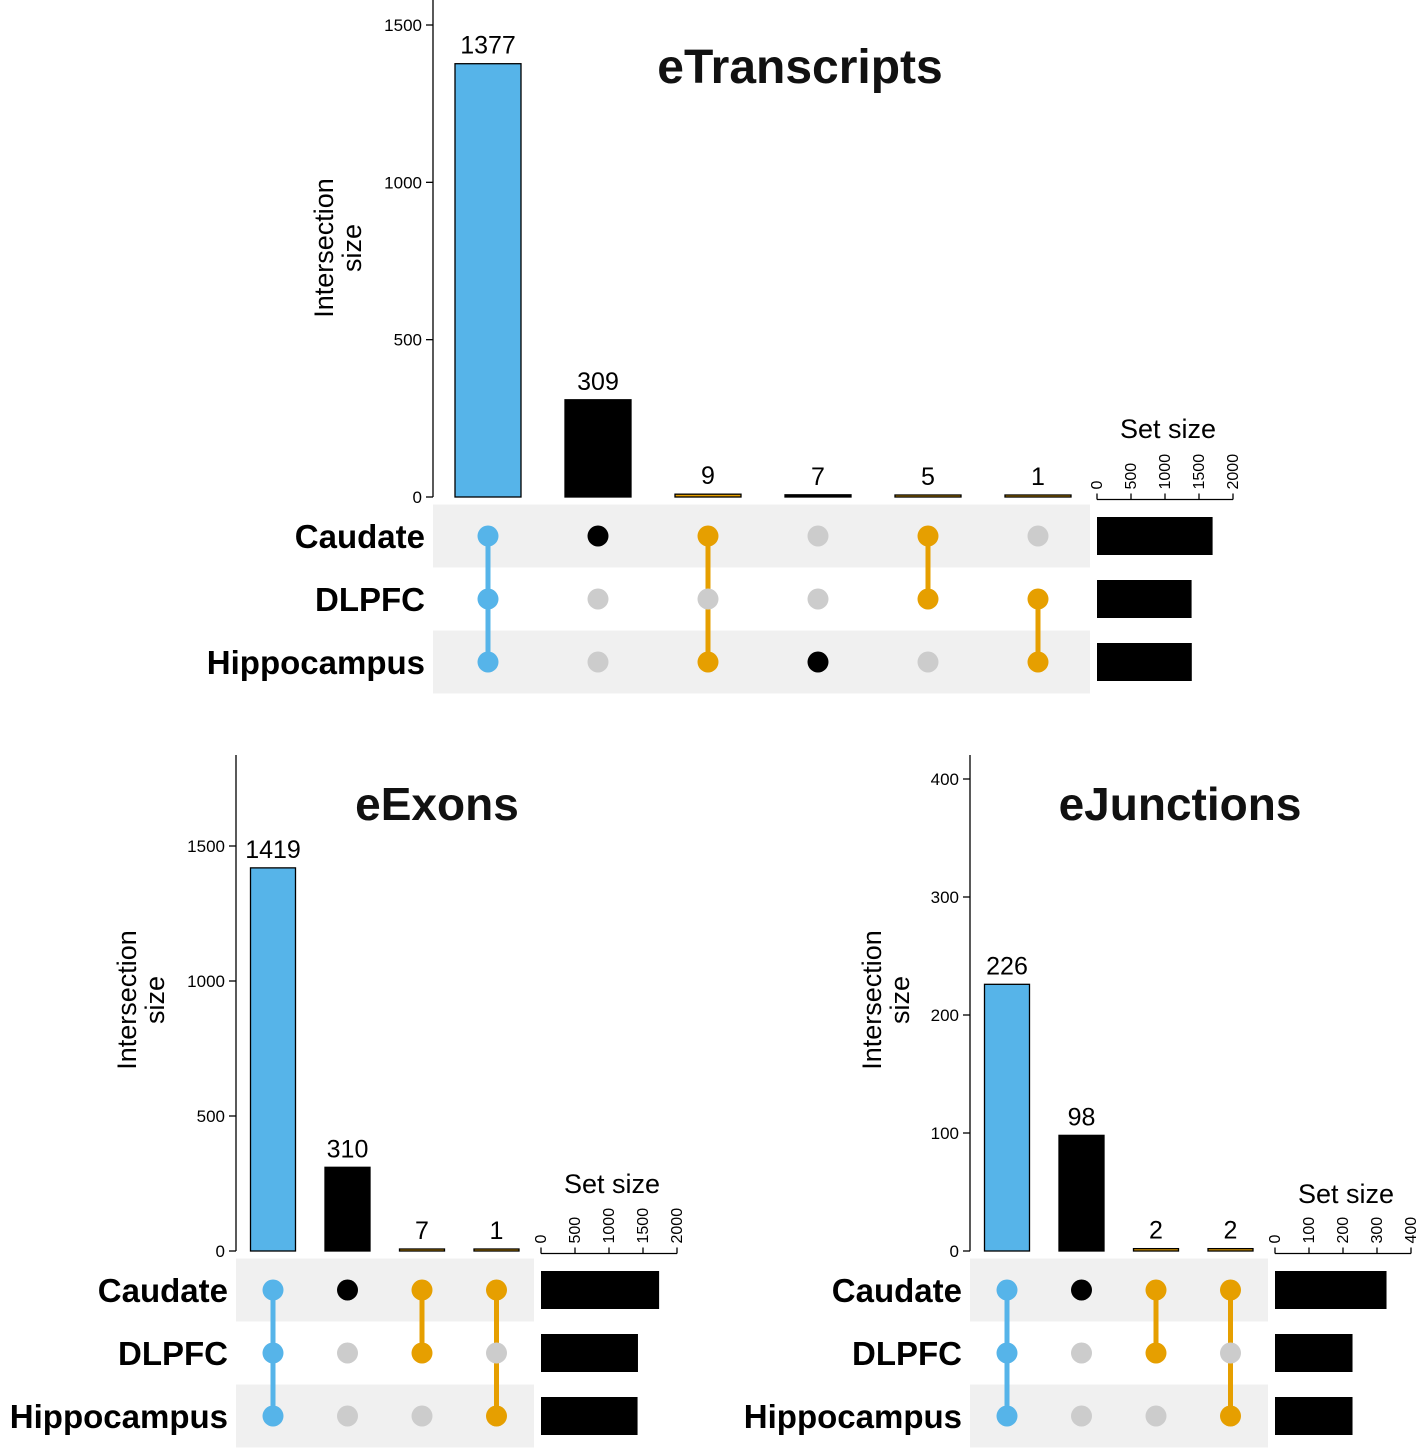  Describe the element at coordinates (488, 46) in the screenshot. I see `intersection-bar-label: 1377` at that location.